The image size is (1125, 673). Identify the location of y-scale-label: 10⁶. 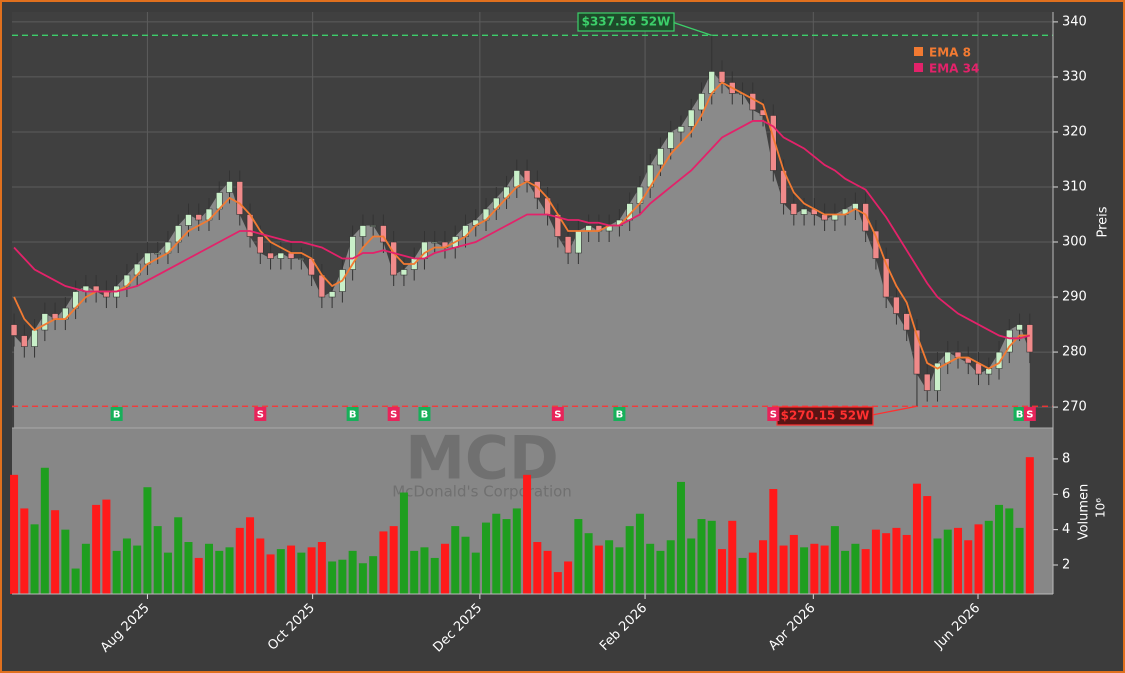
(1101, 508).